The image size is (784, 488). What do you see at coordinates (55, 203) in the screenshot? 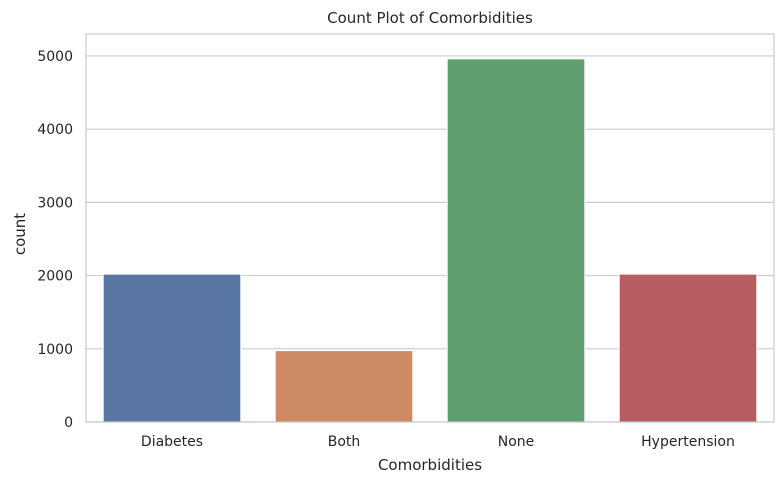
I see `y-tick-label: 3000` at bounding box center [55, 203].